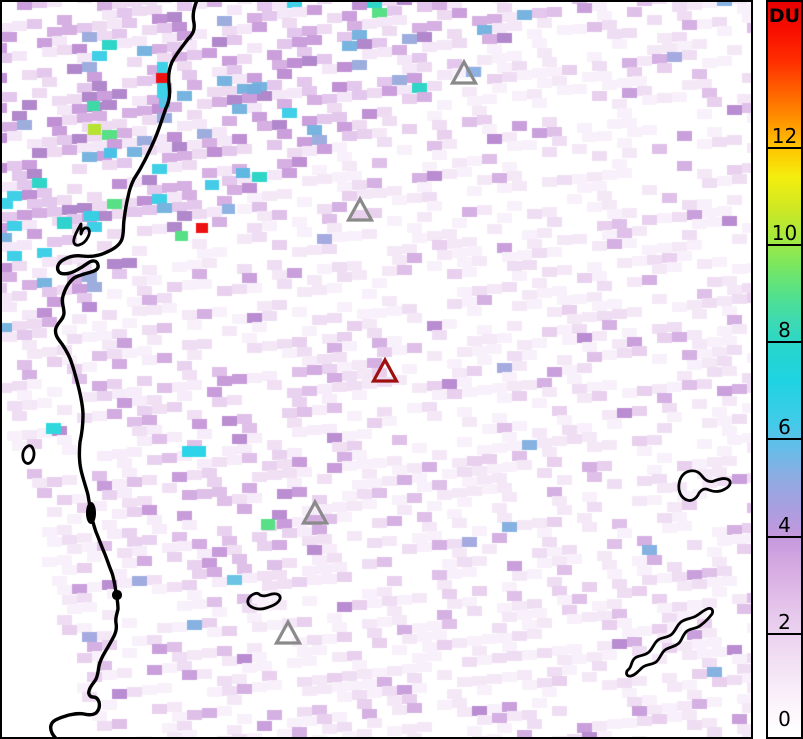 The height and width of the screenshot is (739, 803). What do you see at coordinates (104, 551) in the screenshot?
I see `coast-blobs` at bounding box center [104, 551].